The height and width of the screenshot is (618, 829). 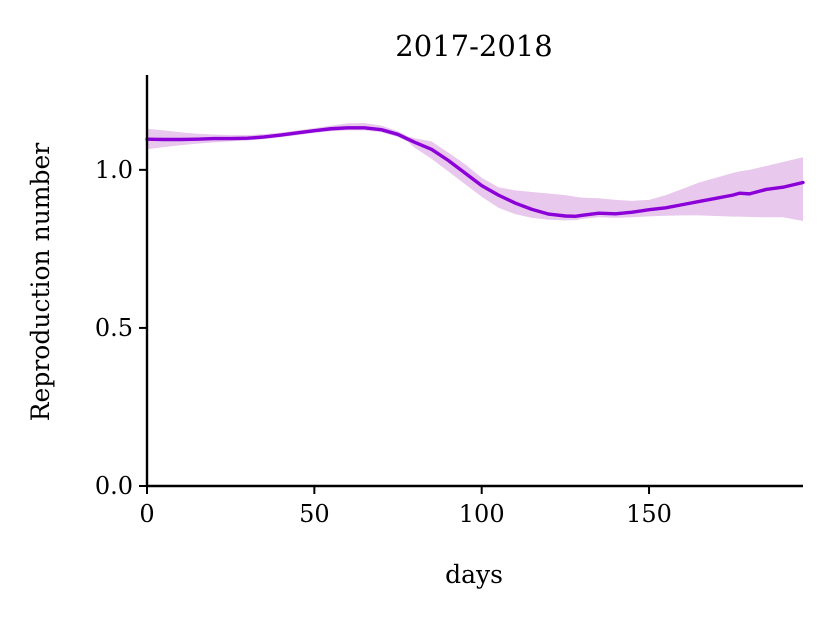 I want to click on y-tick-label: 1.0, so click(x=114, y=170).